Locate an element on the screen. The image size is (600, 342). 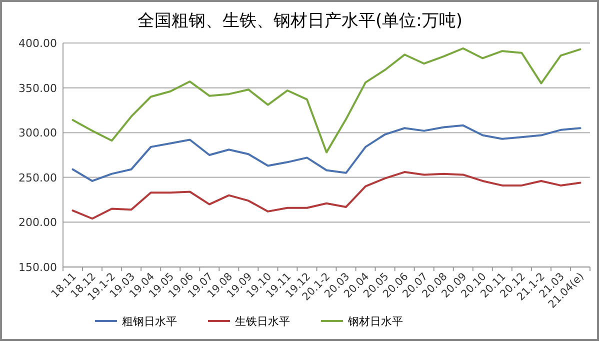
legend-label: 生铁日水平 is located at coordinates (262, 321).